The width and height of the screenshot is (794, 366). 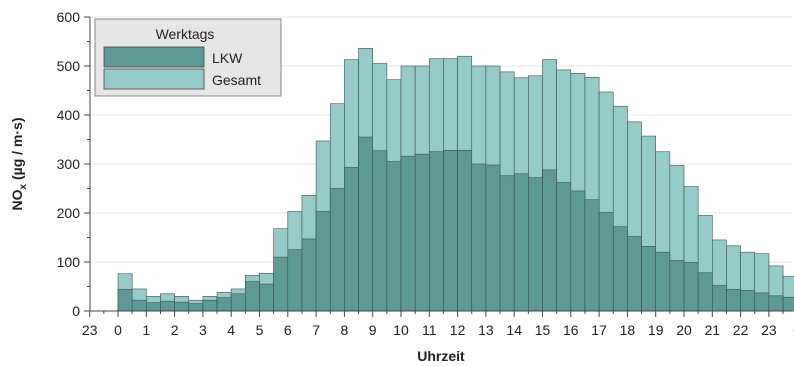 I want to click on x-tick-label: 0, so click(x=118, y=330).